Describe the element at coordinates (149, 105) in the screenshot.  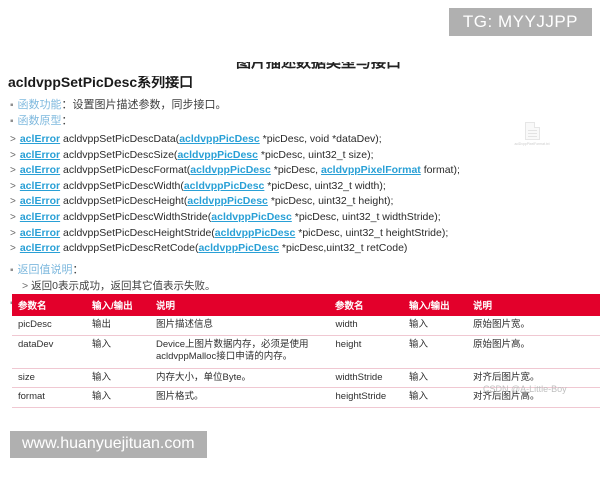
I see `function-purpose-text: 设置图片描述参数，同步接口。` at that location.